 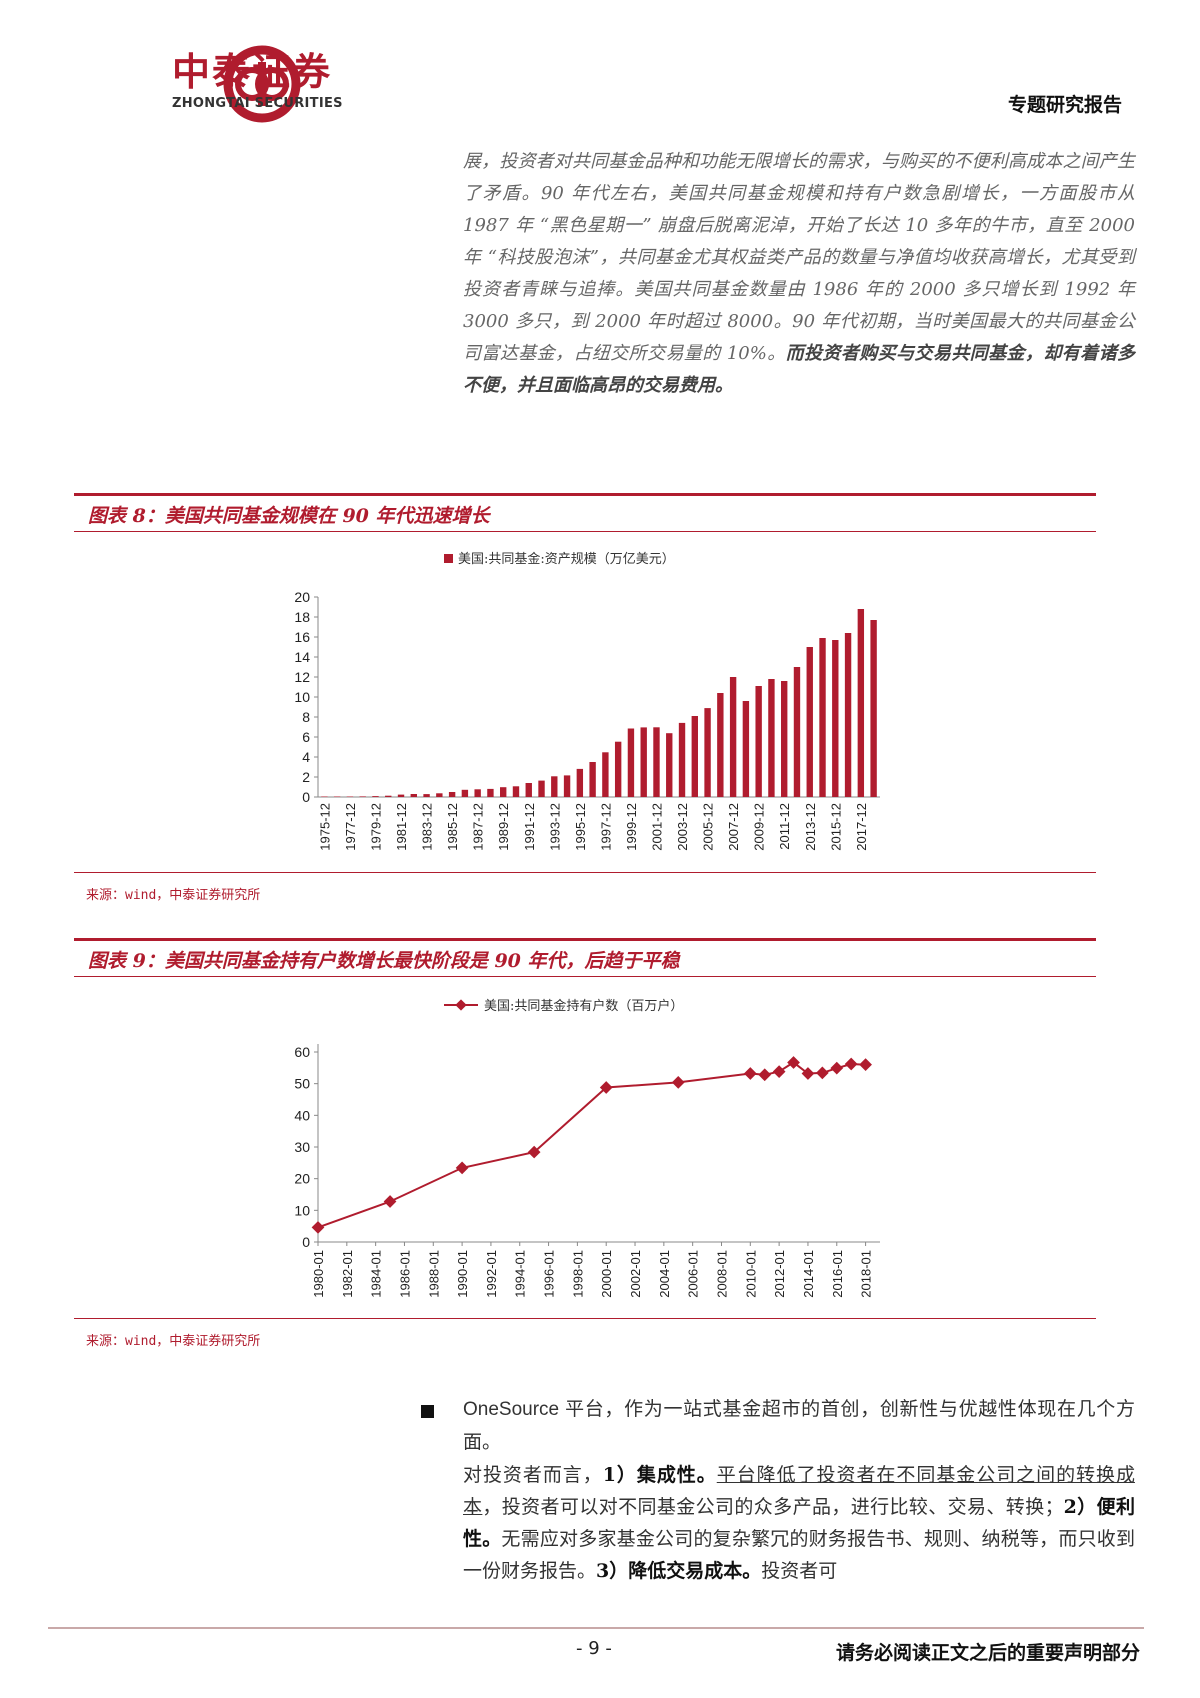 What do you see at coordinates (554, 827) in the screenshot?
I see `figure8-x-tick-label: 1993-12` at bounding box center [554, 827].